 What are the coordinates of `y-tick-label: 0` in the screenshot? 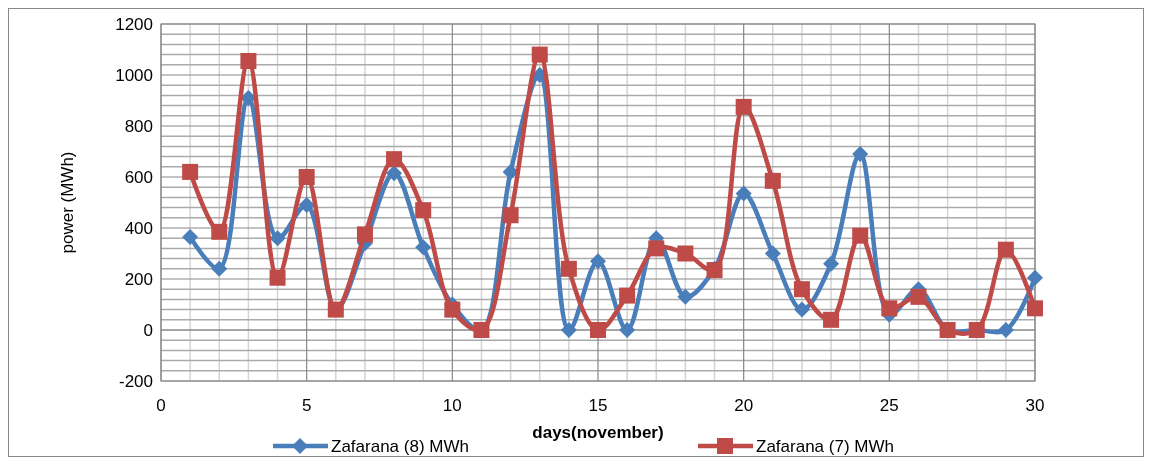 It's located at (148, 330).